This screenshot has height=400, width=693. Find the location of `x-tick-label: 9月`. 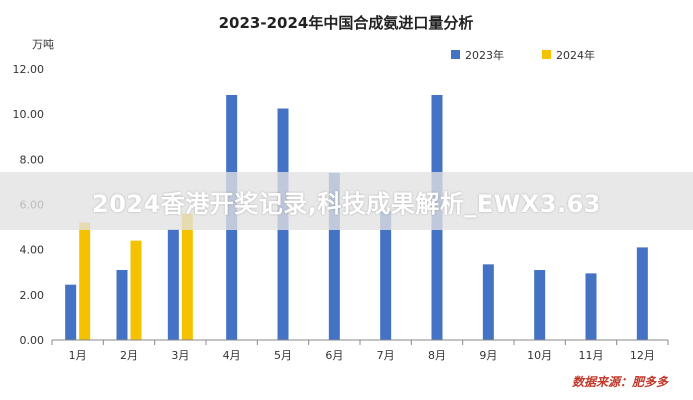

x-tick-label: 9月 is located at coordinates (488, 355).